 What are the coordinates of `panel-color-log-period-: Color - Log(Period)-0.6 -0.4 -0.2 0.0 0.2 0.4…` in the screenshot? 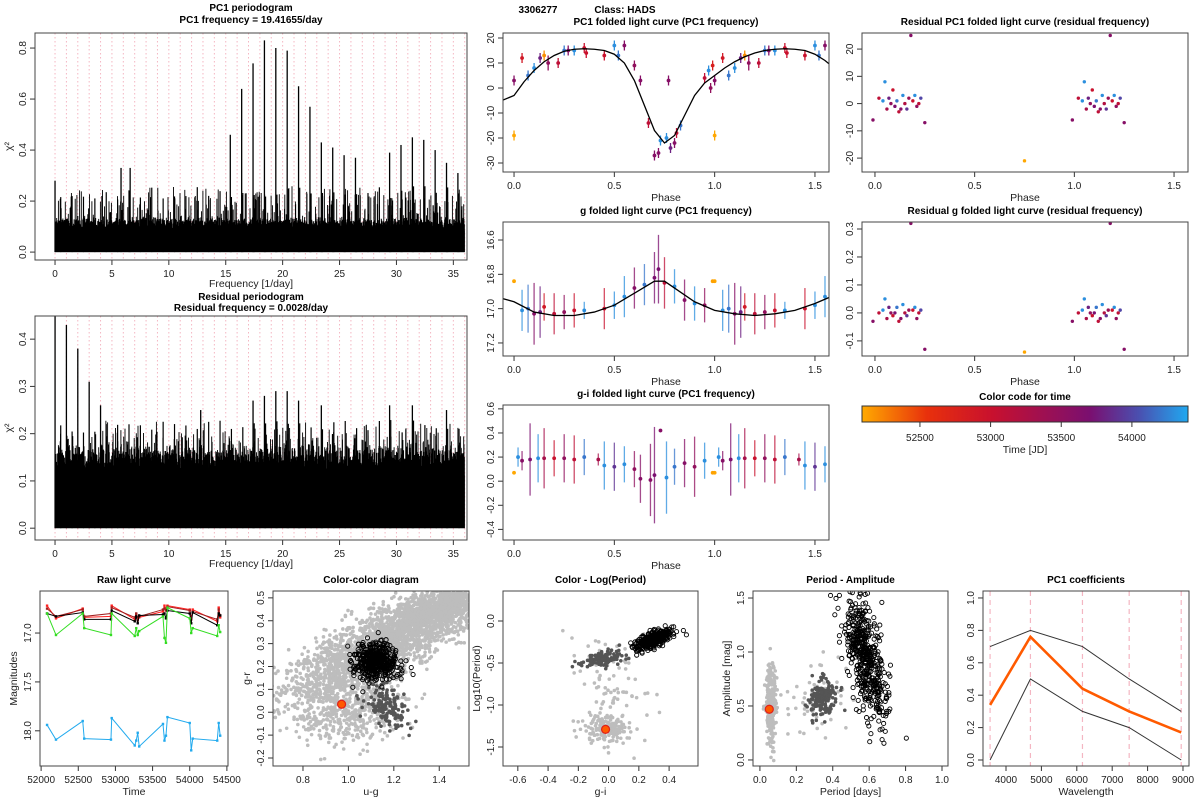 It's located at (585, 686).